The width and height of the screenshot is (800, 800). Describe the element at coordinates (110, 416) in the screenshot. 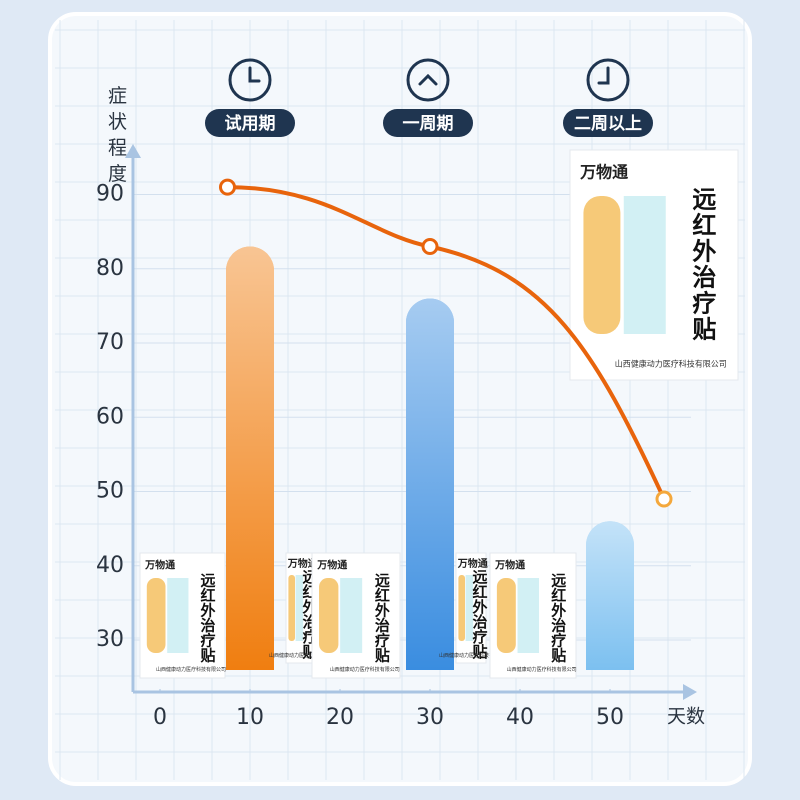

I see `y-tick-label: 60` at that location.